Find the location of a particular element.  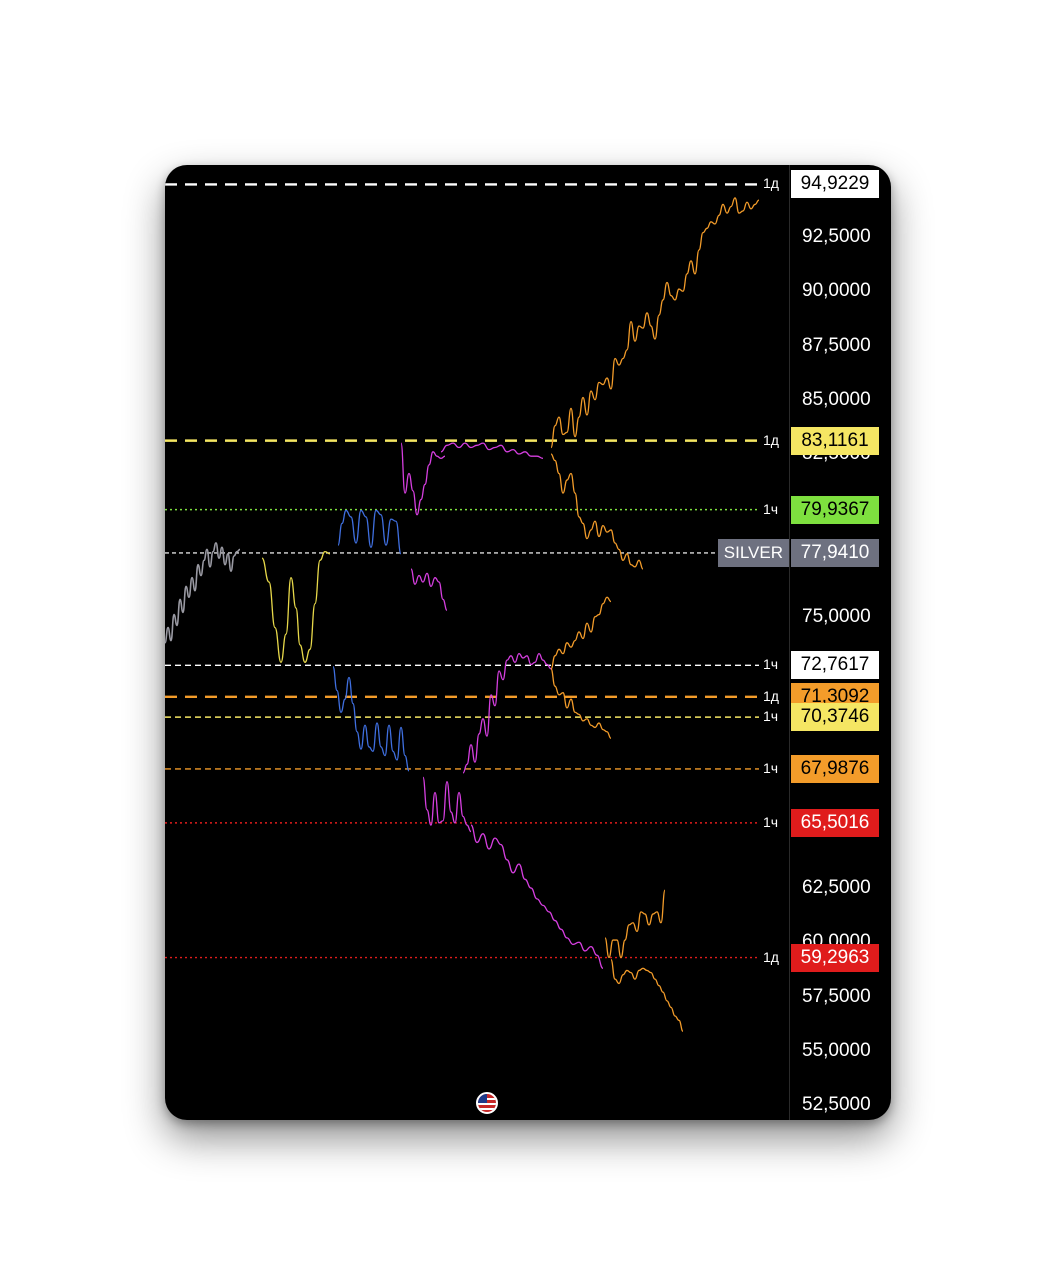

level-price-tag: 83,1161 is located at coordinates (835, 440).